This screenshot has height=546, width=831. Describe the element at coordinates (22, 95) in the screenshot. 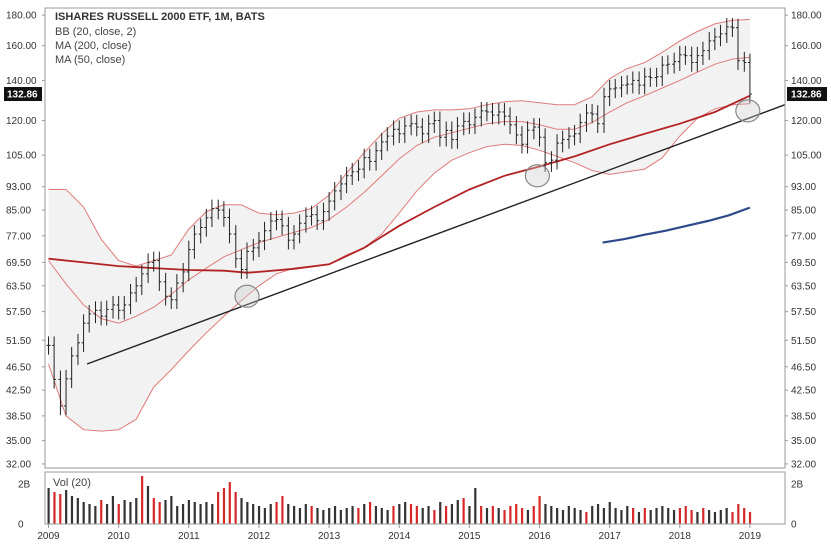

I see `last-price-label-left: 132.86` at that location.